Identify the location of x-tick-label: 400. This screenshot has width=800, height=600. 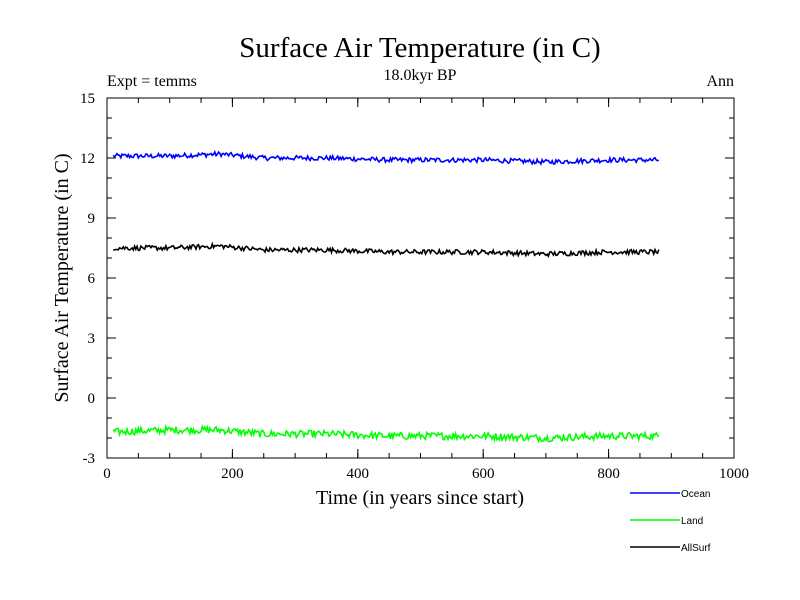
(358, 474).